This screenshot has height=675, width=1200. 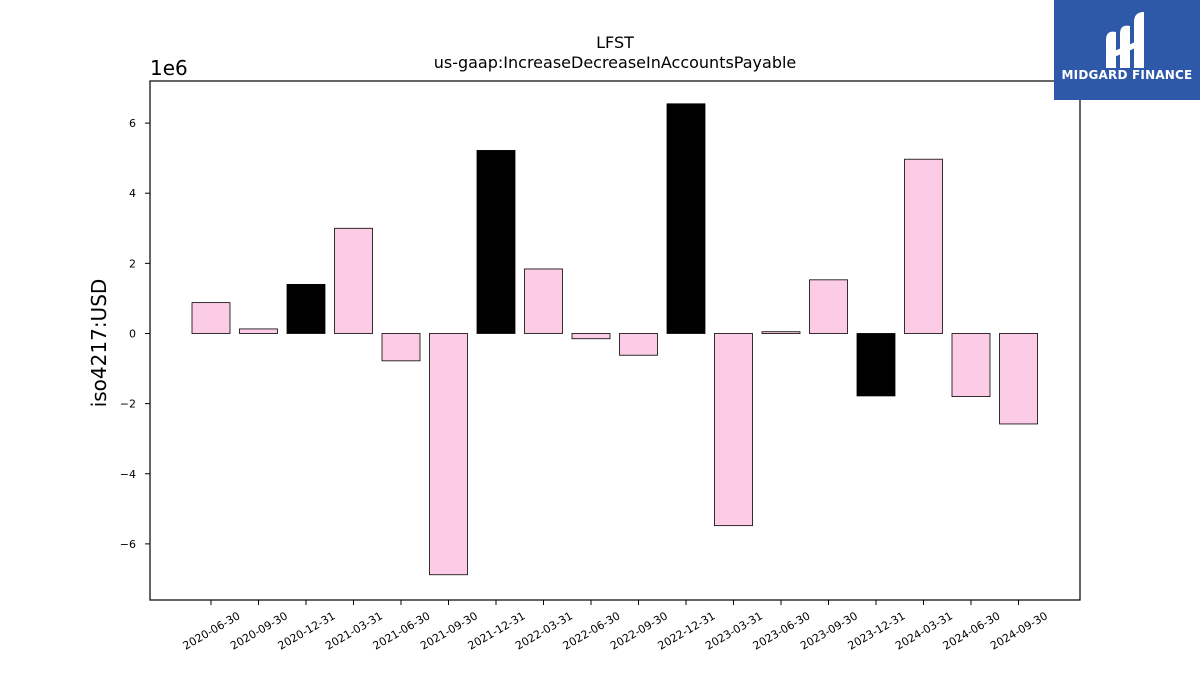 I want to click on y-tick-label: 0, so click(x=132, y=333).